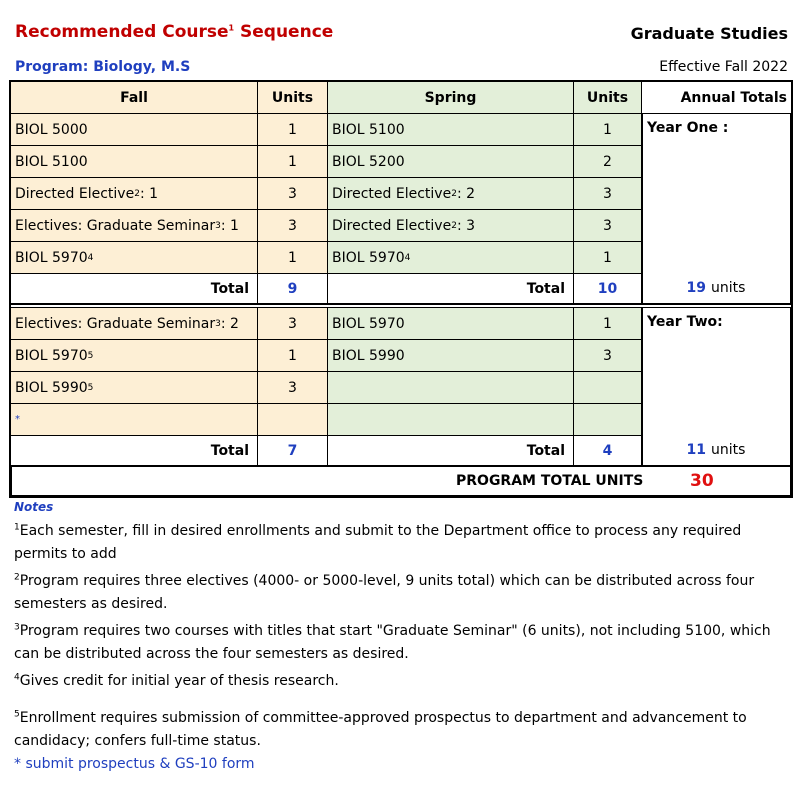 This screenshot has height=791, width=800. What do you see at coordinates (134, 419) in the screenshot?
I see `cell: *` at bounding box center [134, 419].